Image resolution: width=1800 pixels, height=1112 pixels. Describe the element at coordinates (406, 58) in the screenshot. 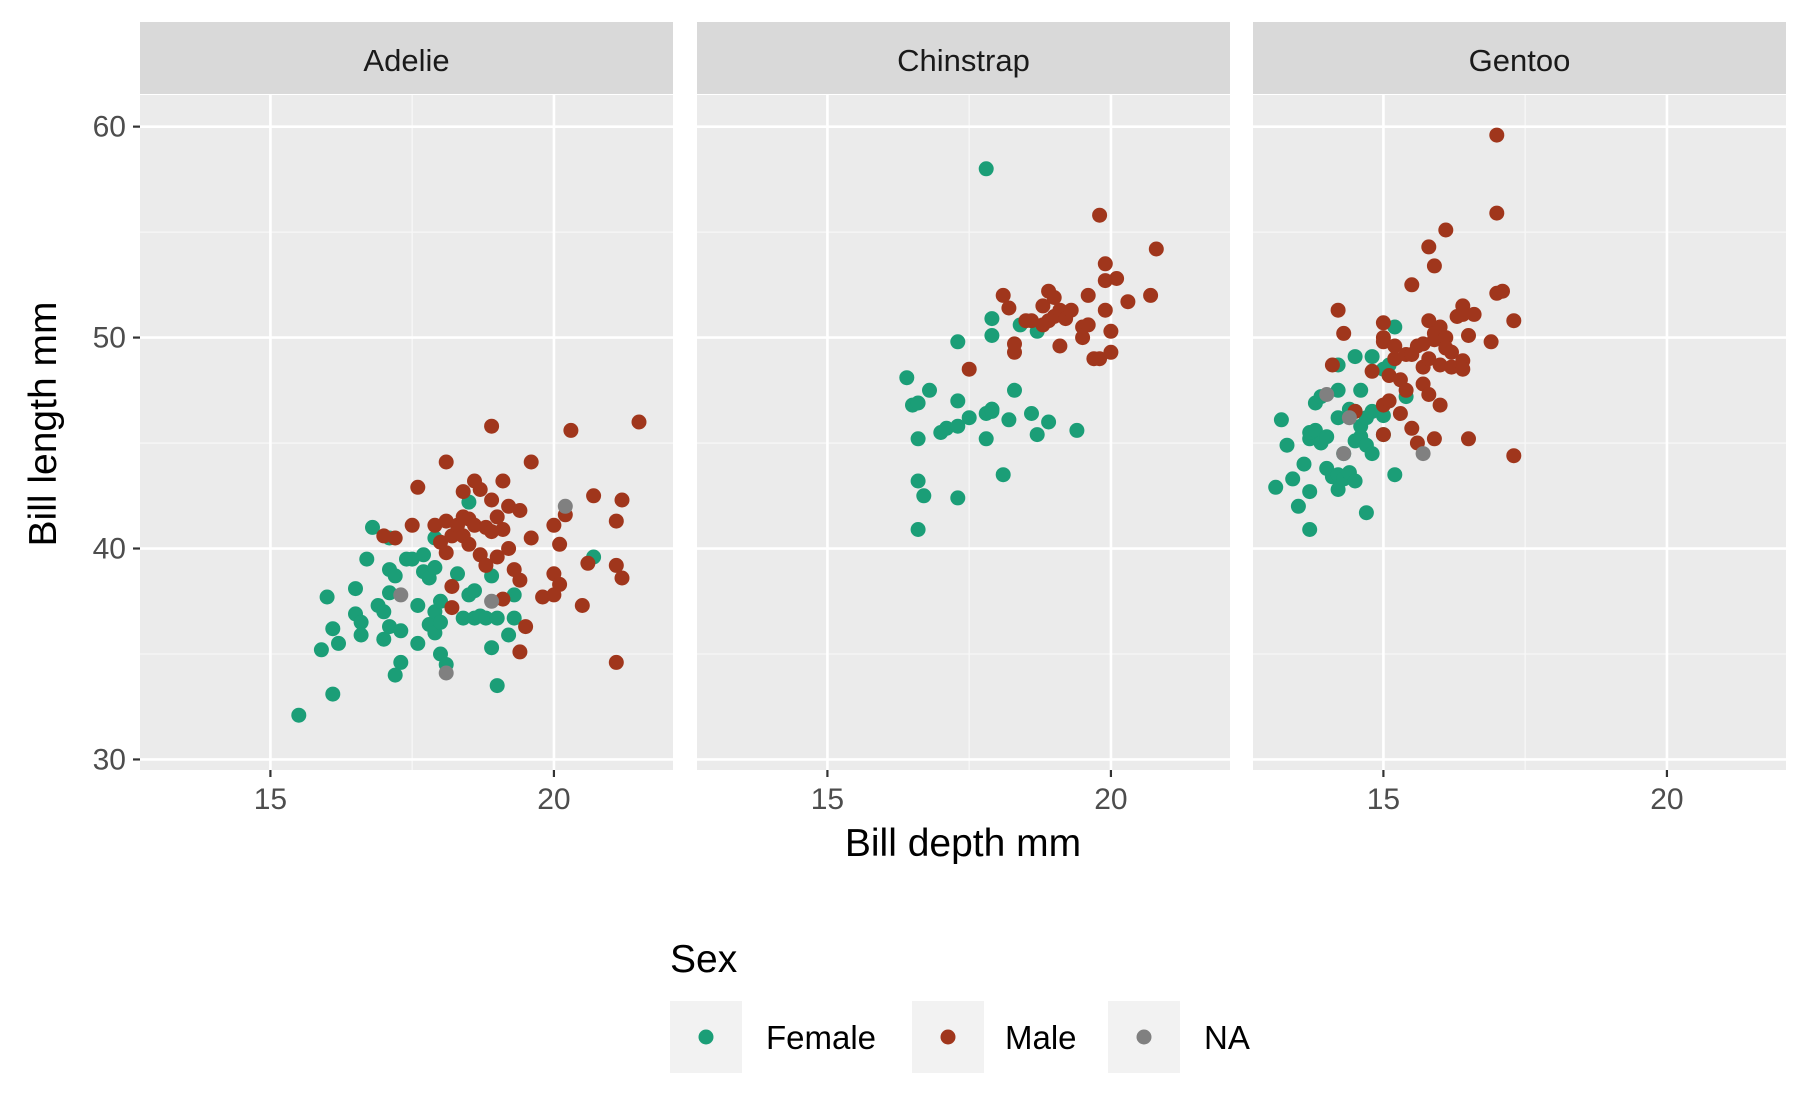

I see `facet-strip` at that location.